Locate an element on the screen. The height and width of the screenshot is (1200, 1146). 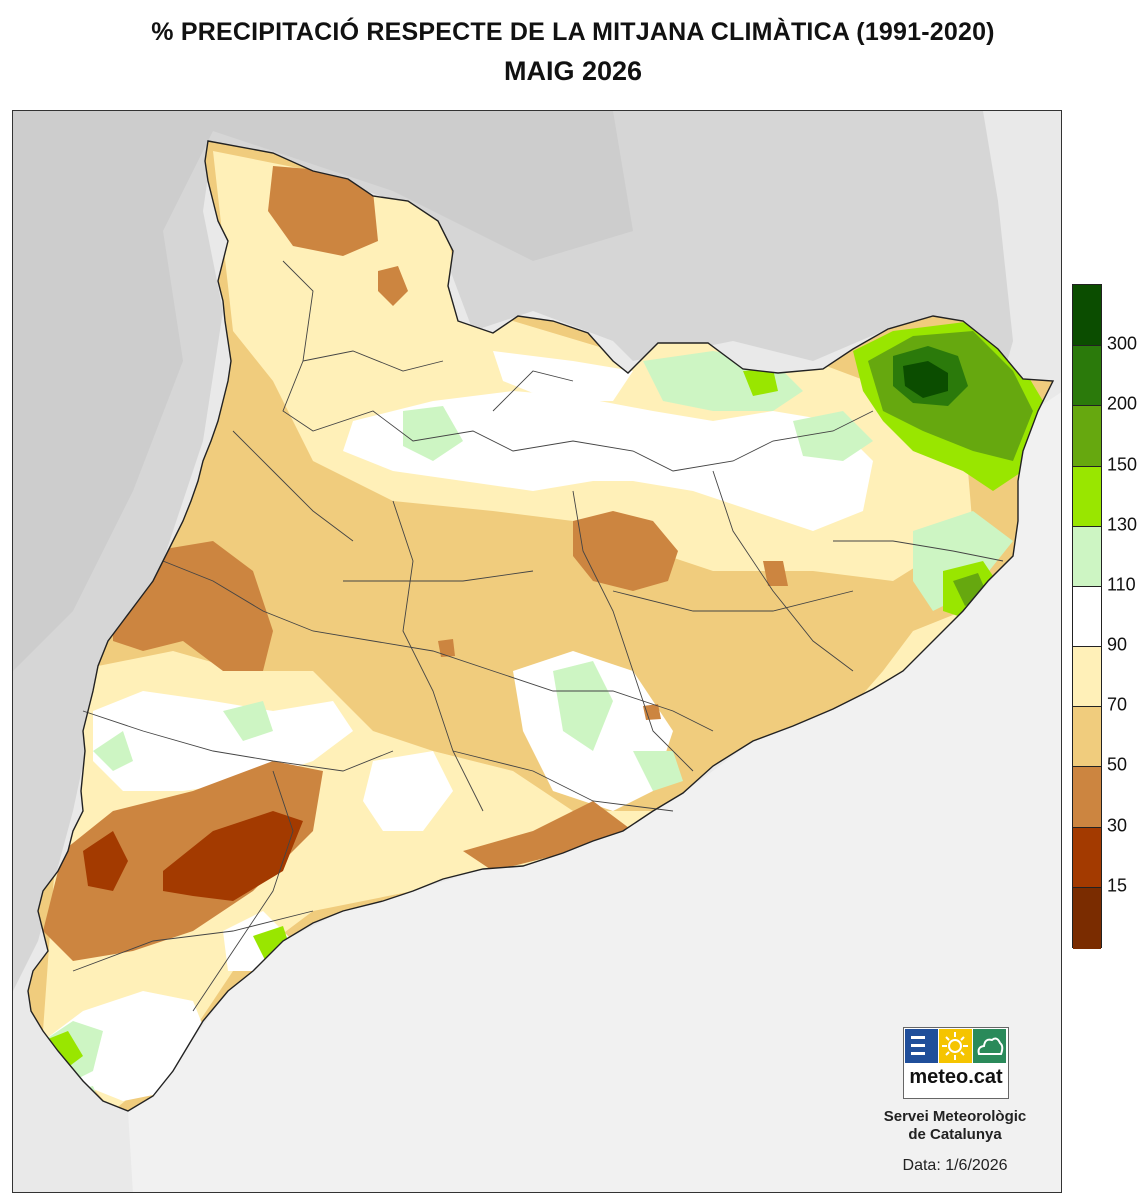
legend-label: 130 is located at coordinates (1122, 524).